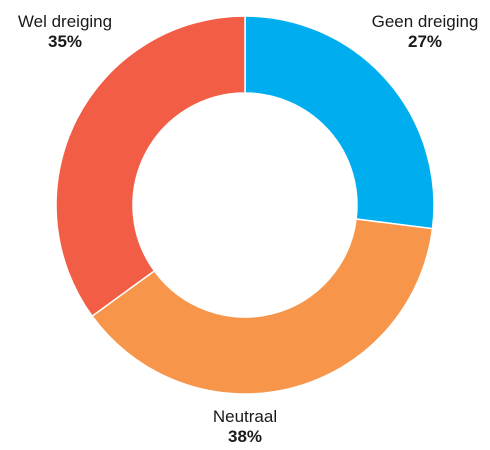 The width and height of the screenshot is (490, 450). I want to click on slice-category-label: Geen dreiging, so click(425, 21).